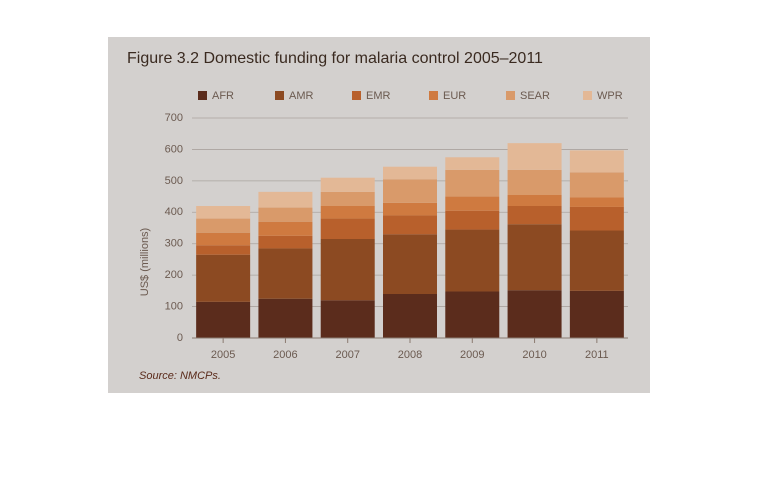  I want to click on x-tick-label: 2007, so click(347, 355).